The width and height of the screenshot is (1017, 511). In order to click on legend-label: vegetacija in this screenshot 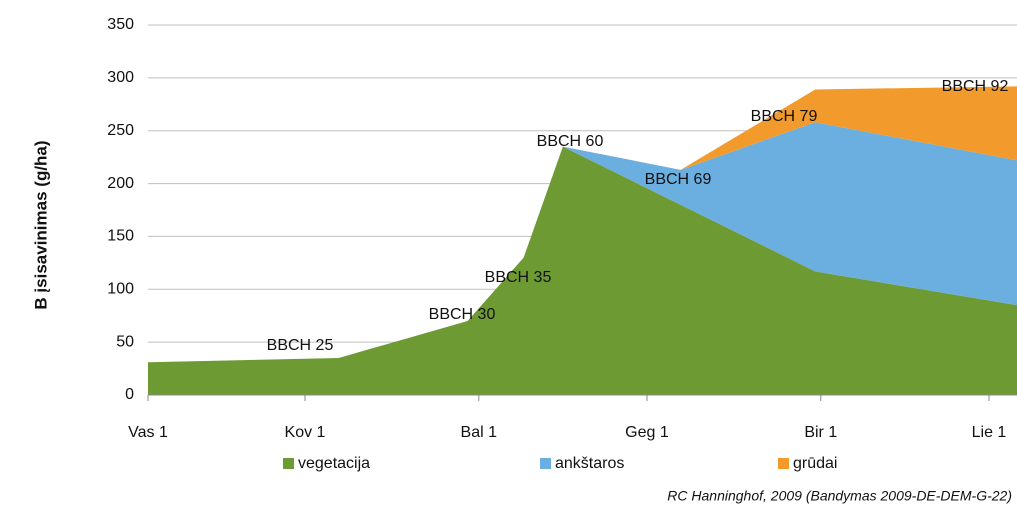, I will do `click(334, 463)`.